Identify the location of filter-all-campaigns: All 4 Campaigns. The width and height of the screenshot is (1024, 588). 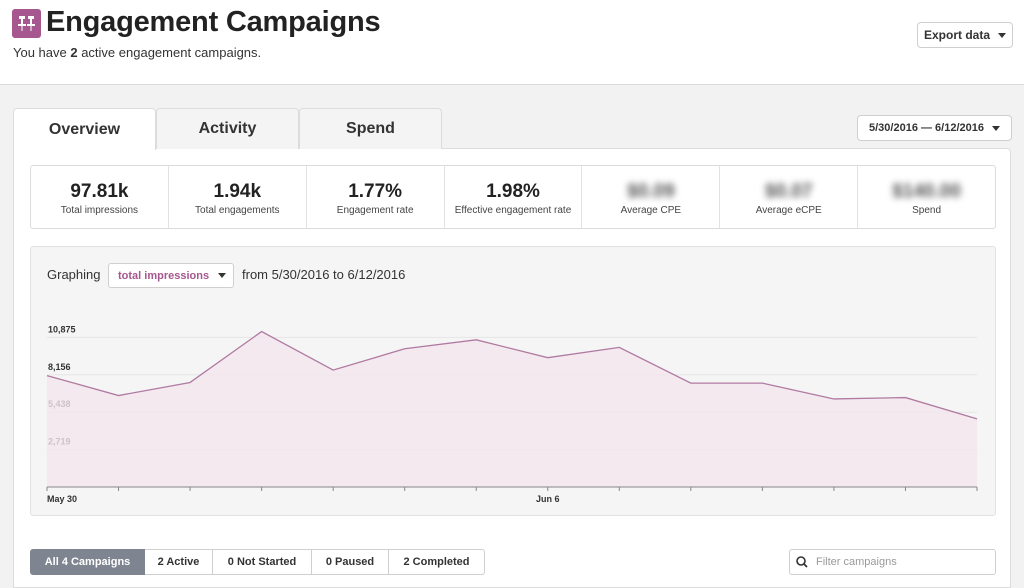
(87, 562).